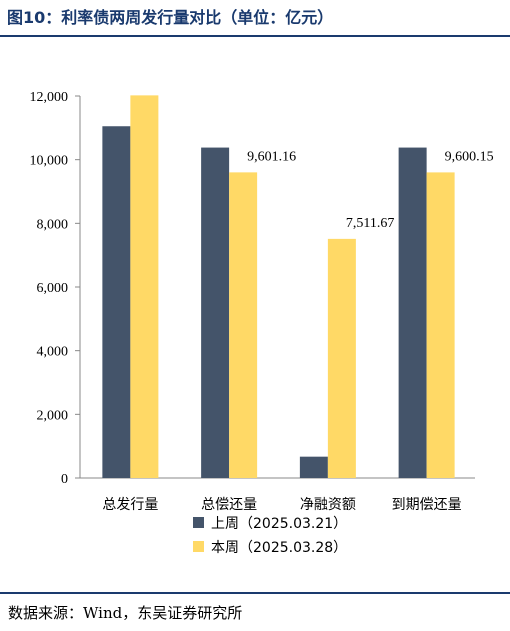 The height and width of the screenshot is (631, 510). What do you see at coordinates (229, 505) in the screenshot?
I see `x-category-label: 总偿还量` at bounding box center [229, 505].